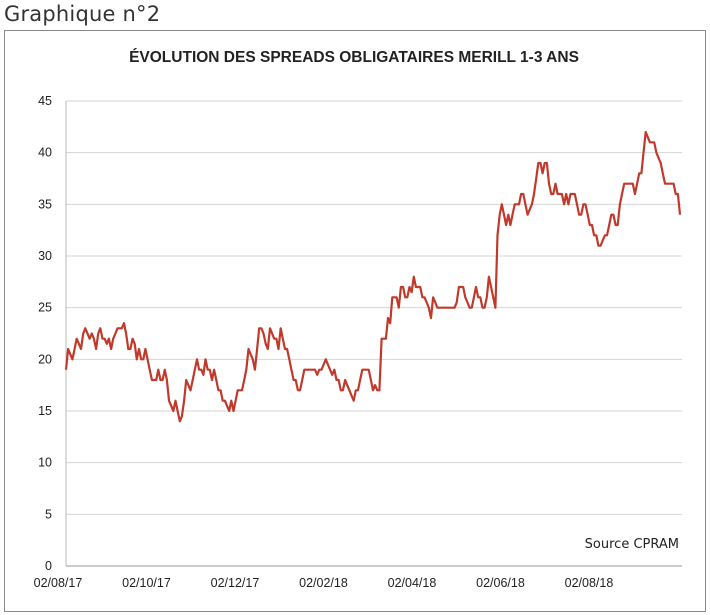  What do you see at coordinates (58, 583) in the screenshot?
I see `x-tick-label: 02/08/17` at bounding box center [58, 583].